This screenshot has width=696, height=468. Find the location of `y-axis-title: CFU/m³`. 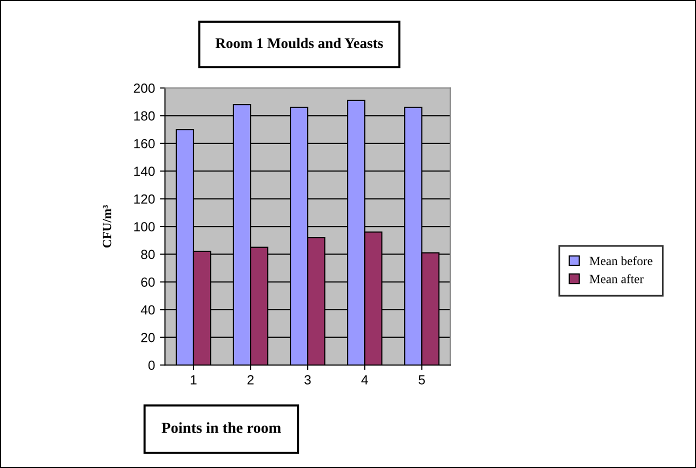

y-axis-title: CFU/m³ is located at coordinates (107, 226).